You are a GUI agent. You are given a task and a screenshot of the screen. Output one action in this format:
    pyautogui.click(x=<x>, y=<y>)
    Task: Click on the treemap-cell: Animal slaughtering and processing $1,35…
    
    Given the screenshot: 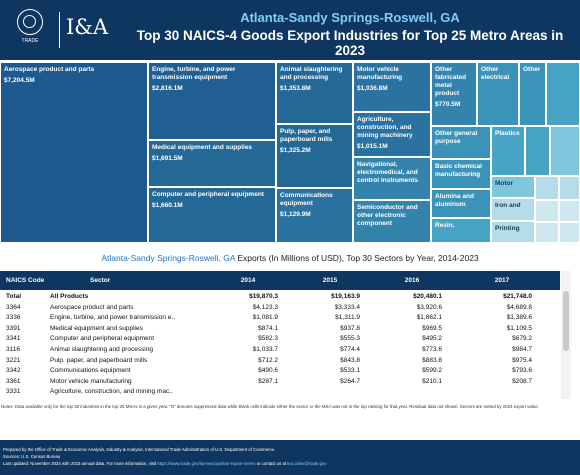 What is the action you would take?
    pyautogui.click(x=314, y=93)
    